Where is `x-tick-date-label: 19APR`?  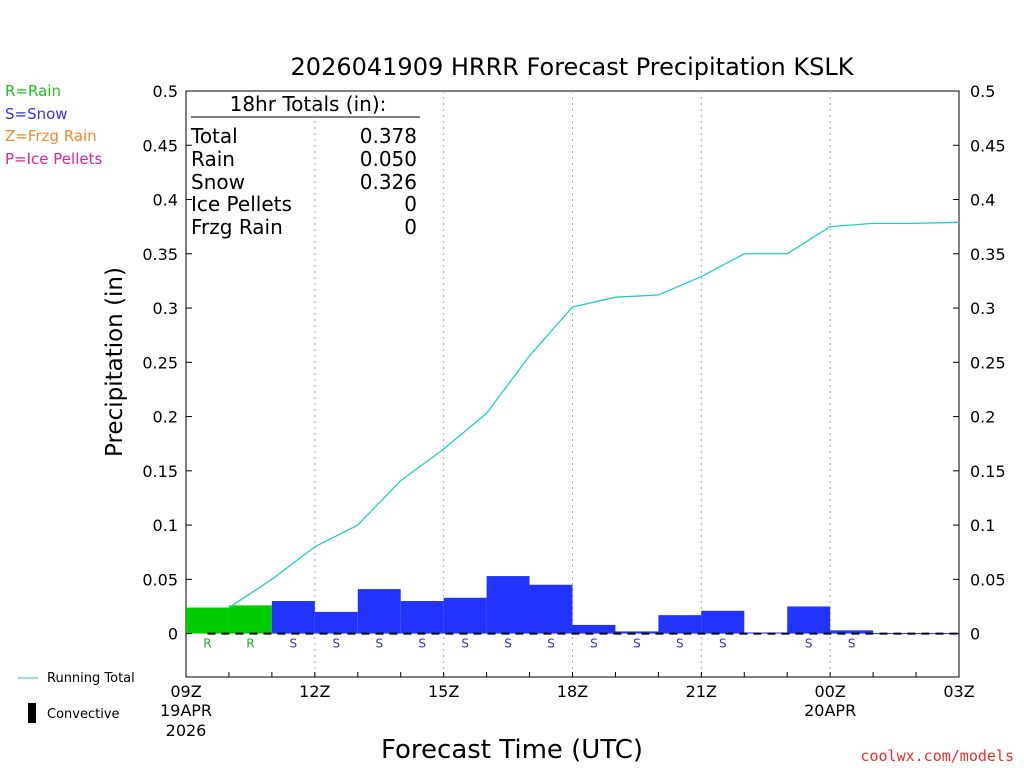
x-tick-date-label: 19APR is located at coordinates (186, 710).